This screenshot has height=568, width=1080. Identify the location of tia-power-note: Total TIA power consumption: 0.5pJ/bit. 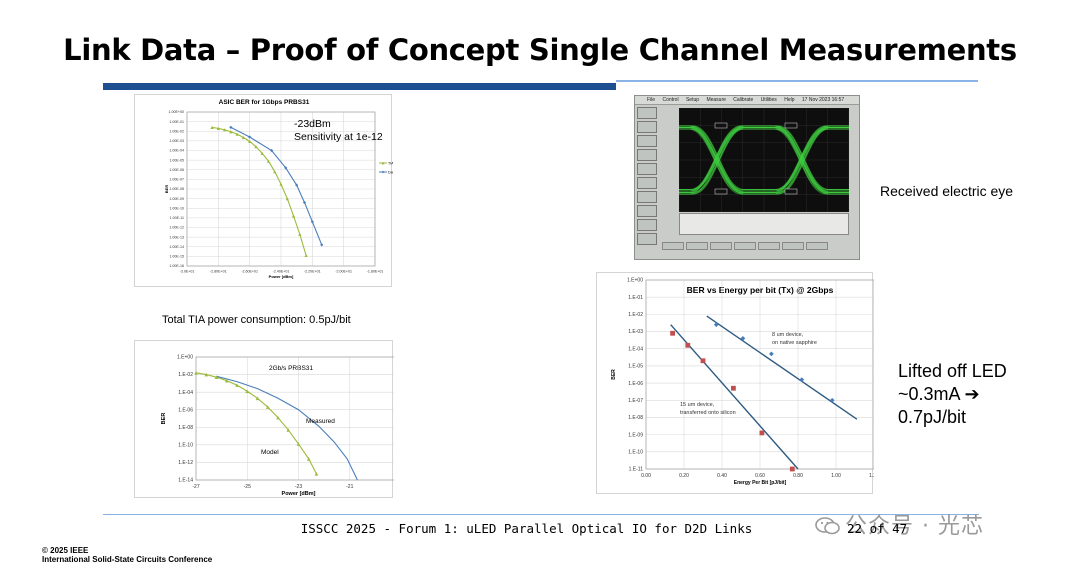
(256, 320).